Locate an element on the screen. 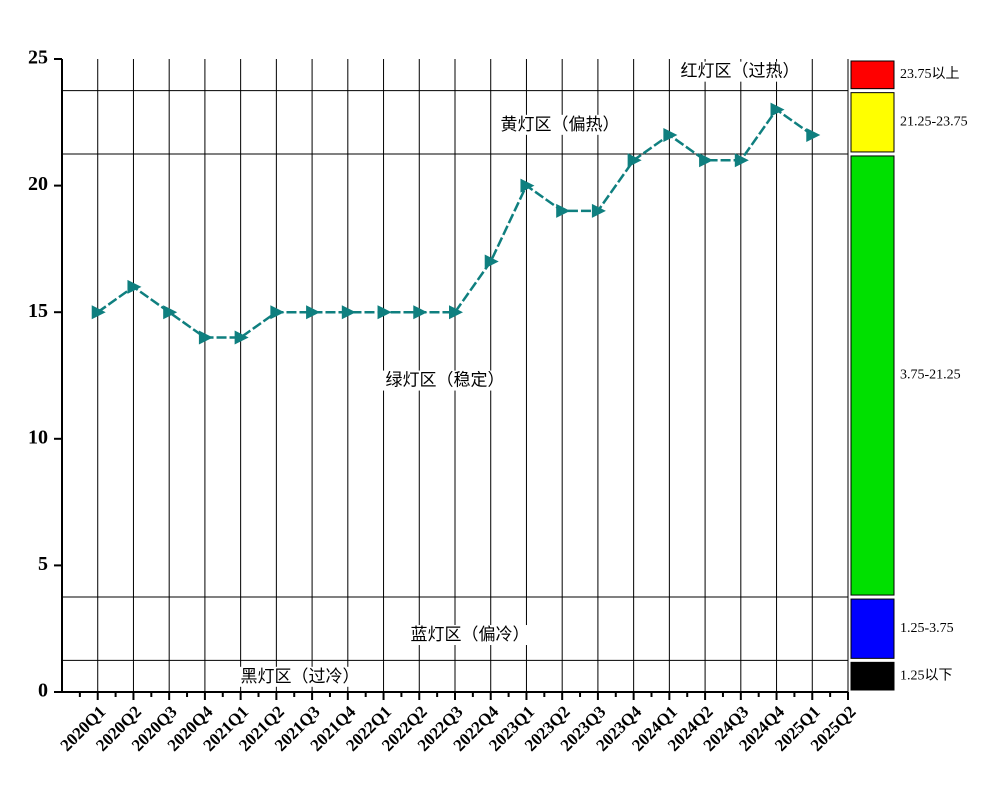 This screenshot has width=998, height=806. zone-label: 蓝灯区（偏冷） is located at coordinates (470, 635).